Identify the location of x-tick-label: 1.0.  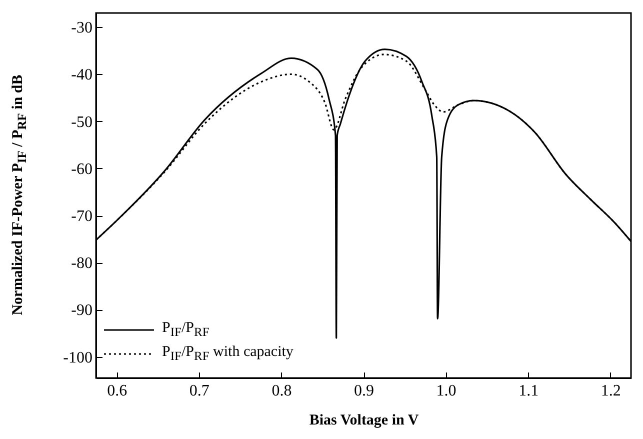
(446, 391).